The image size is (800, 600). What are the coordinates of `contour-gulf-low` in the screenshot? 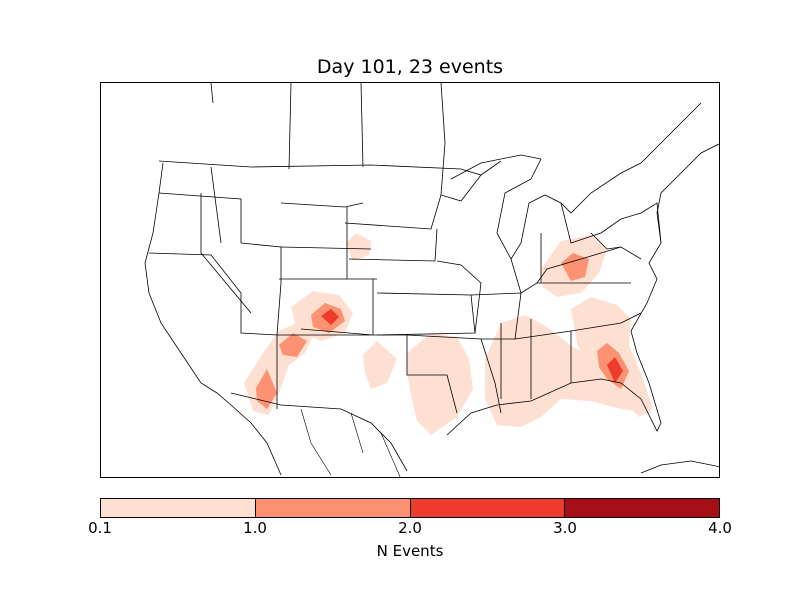 It's located at (567, 371).